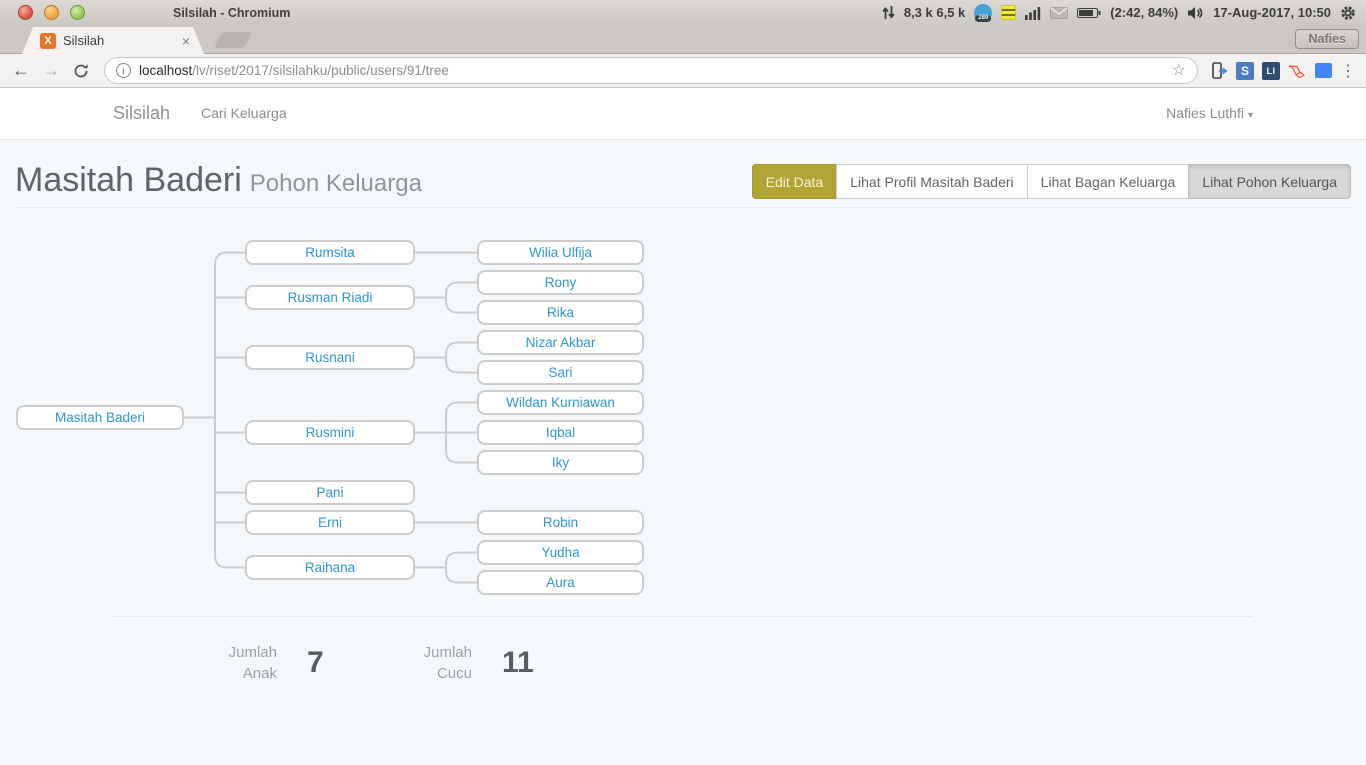  Describe the element at coordinates (232, 12) in the screenshot. I see `window-title: Silsilah - Chromium` at that location.